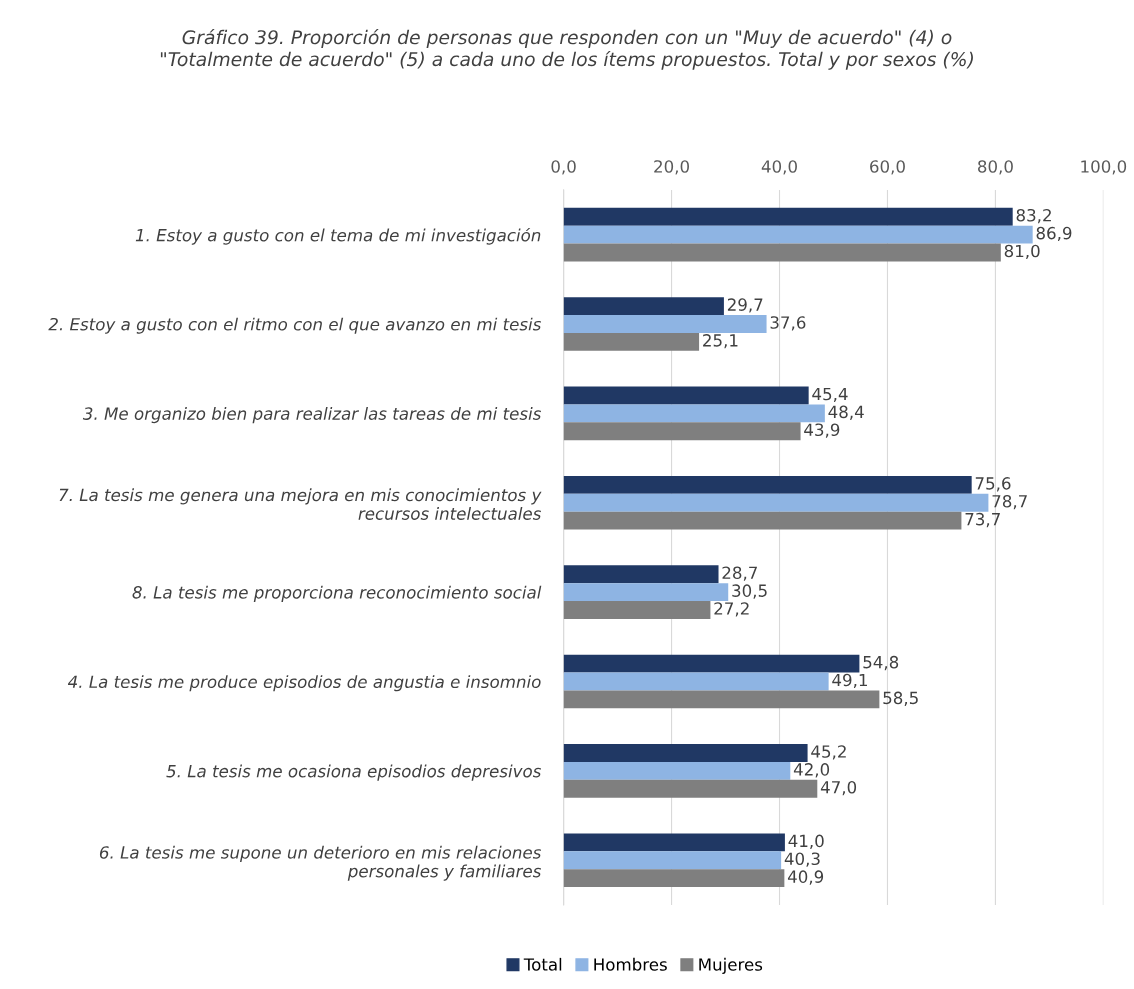  I want to click on data-label: 42,0, so click(811, 770).